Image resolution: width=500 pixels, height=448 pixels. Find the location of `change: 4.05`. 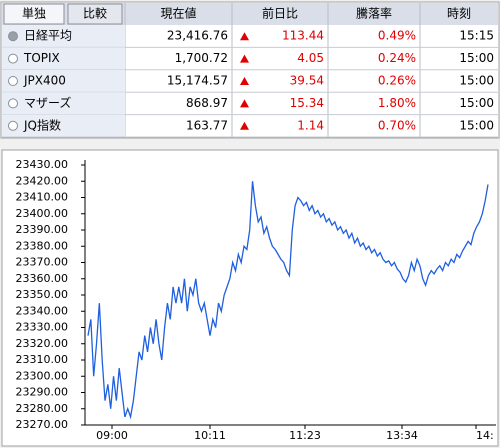

change: 4.05 is located at coordinates (310, 58).